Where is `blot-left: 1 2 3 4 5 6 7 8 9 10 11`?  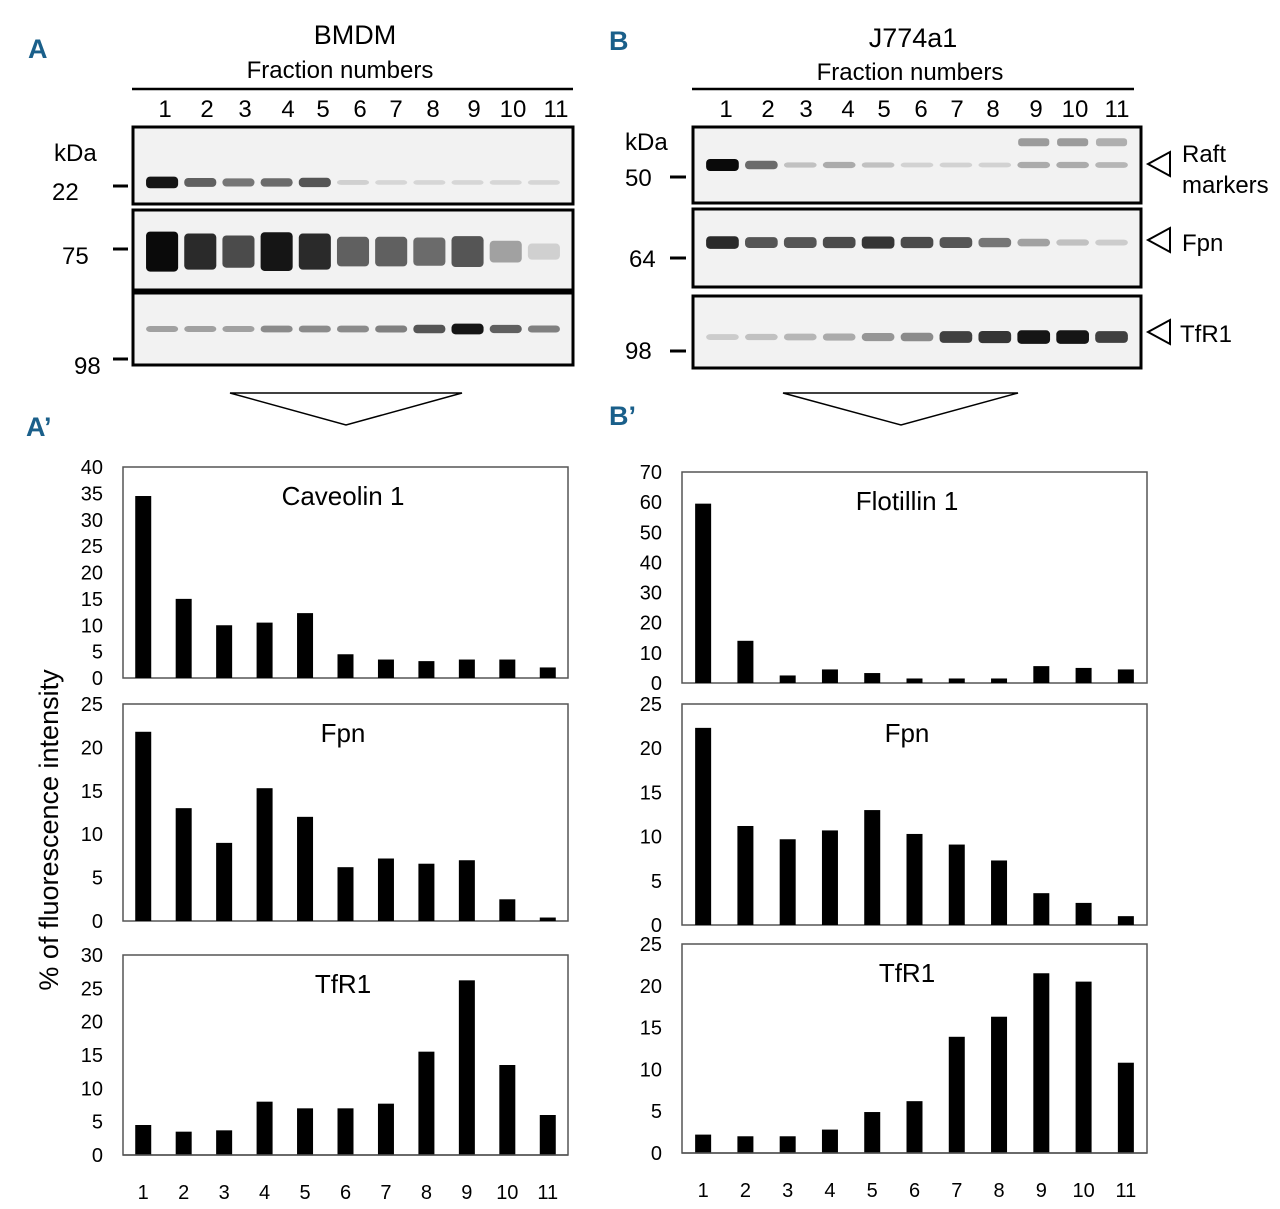 blot-left: 1 2 3 4 5 6 7 8 9 10 11 is located at coordinates (353, 231).